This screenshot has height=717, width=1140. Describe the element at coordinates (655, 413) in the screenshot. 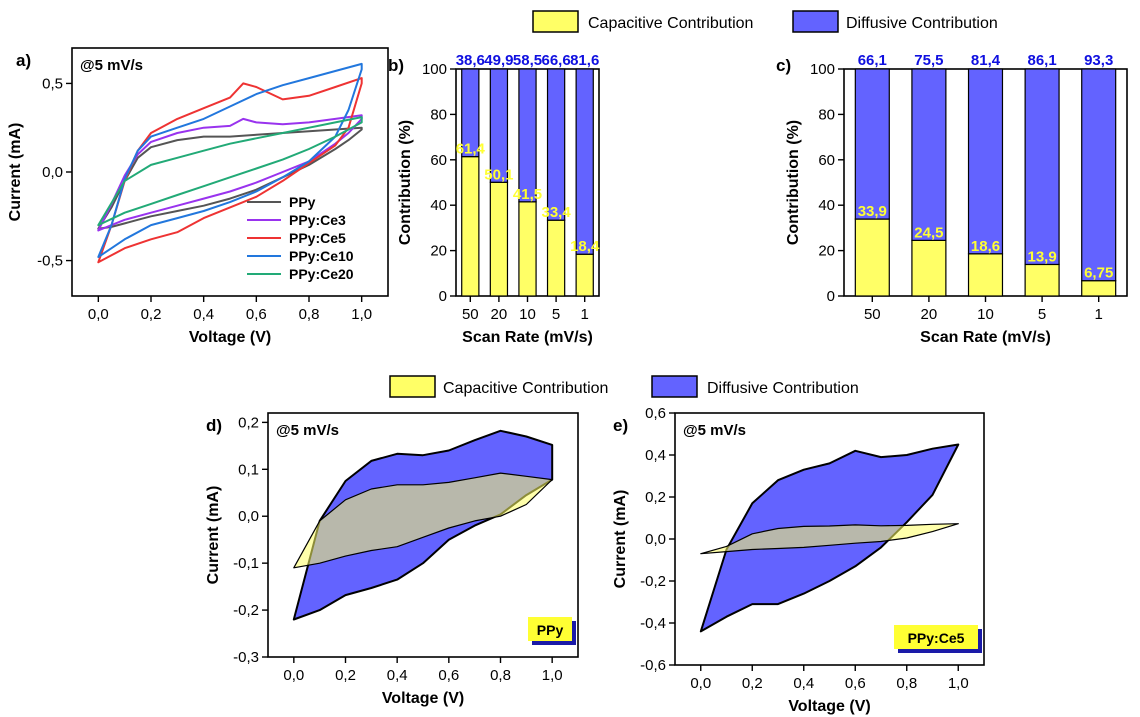

I see `y-tick-label: 0,6` at that location.